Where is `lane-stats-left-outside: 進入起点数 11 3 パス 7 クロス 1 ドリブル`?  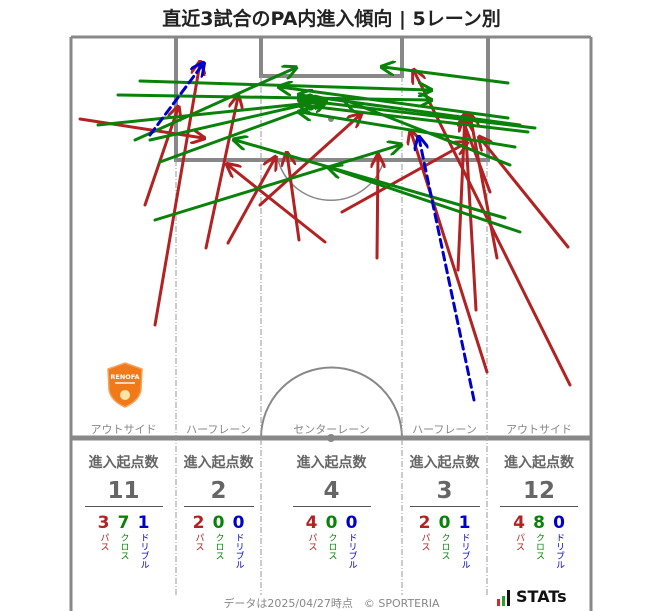
lane-stats-left-outside: 進入起点数 11 3 パス 7 クロス 1 ドリブル is located at coordinates (123, 510).